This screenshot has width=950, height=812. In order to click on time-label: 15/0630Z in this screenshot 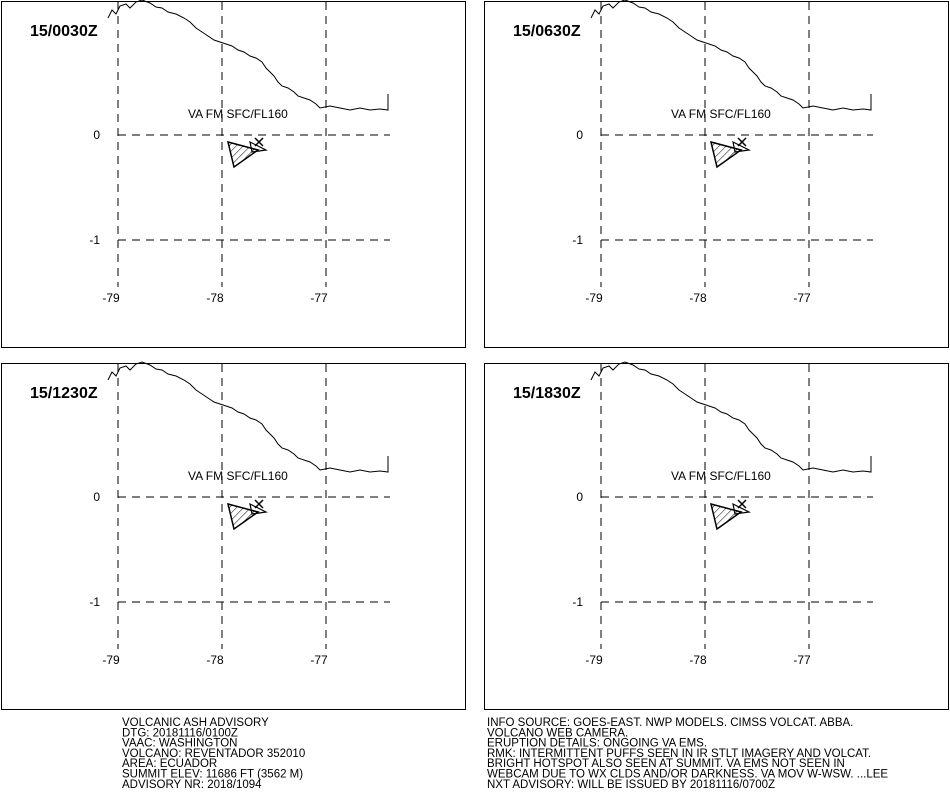, I will do `click(547, 31)`.